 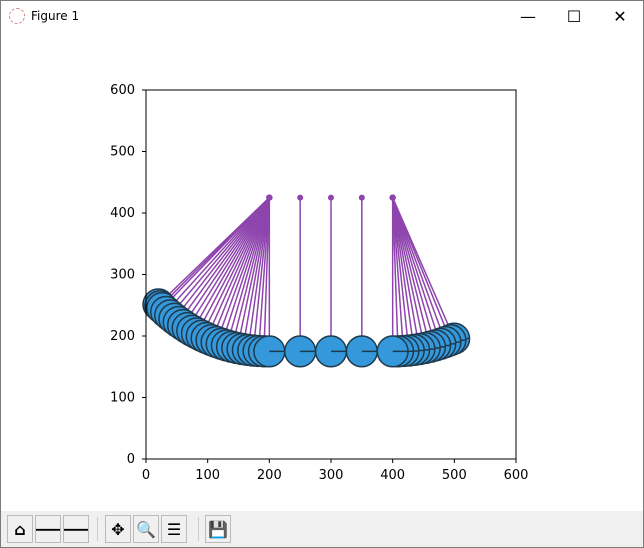 I want to click on right-pendulum-pivot, so click(x=392, y=197).